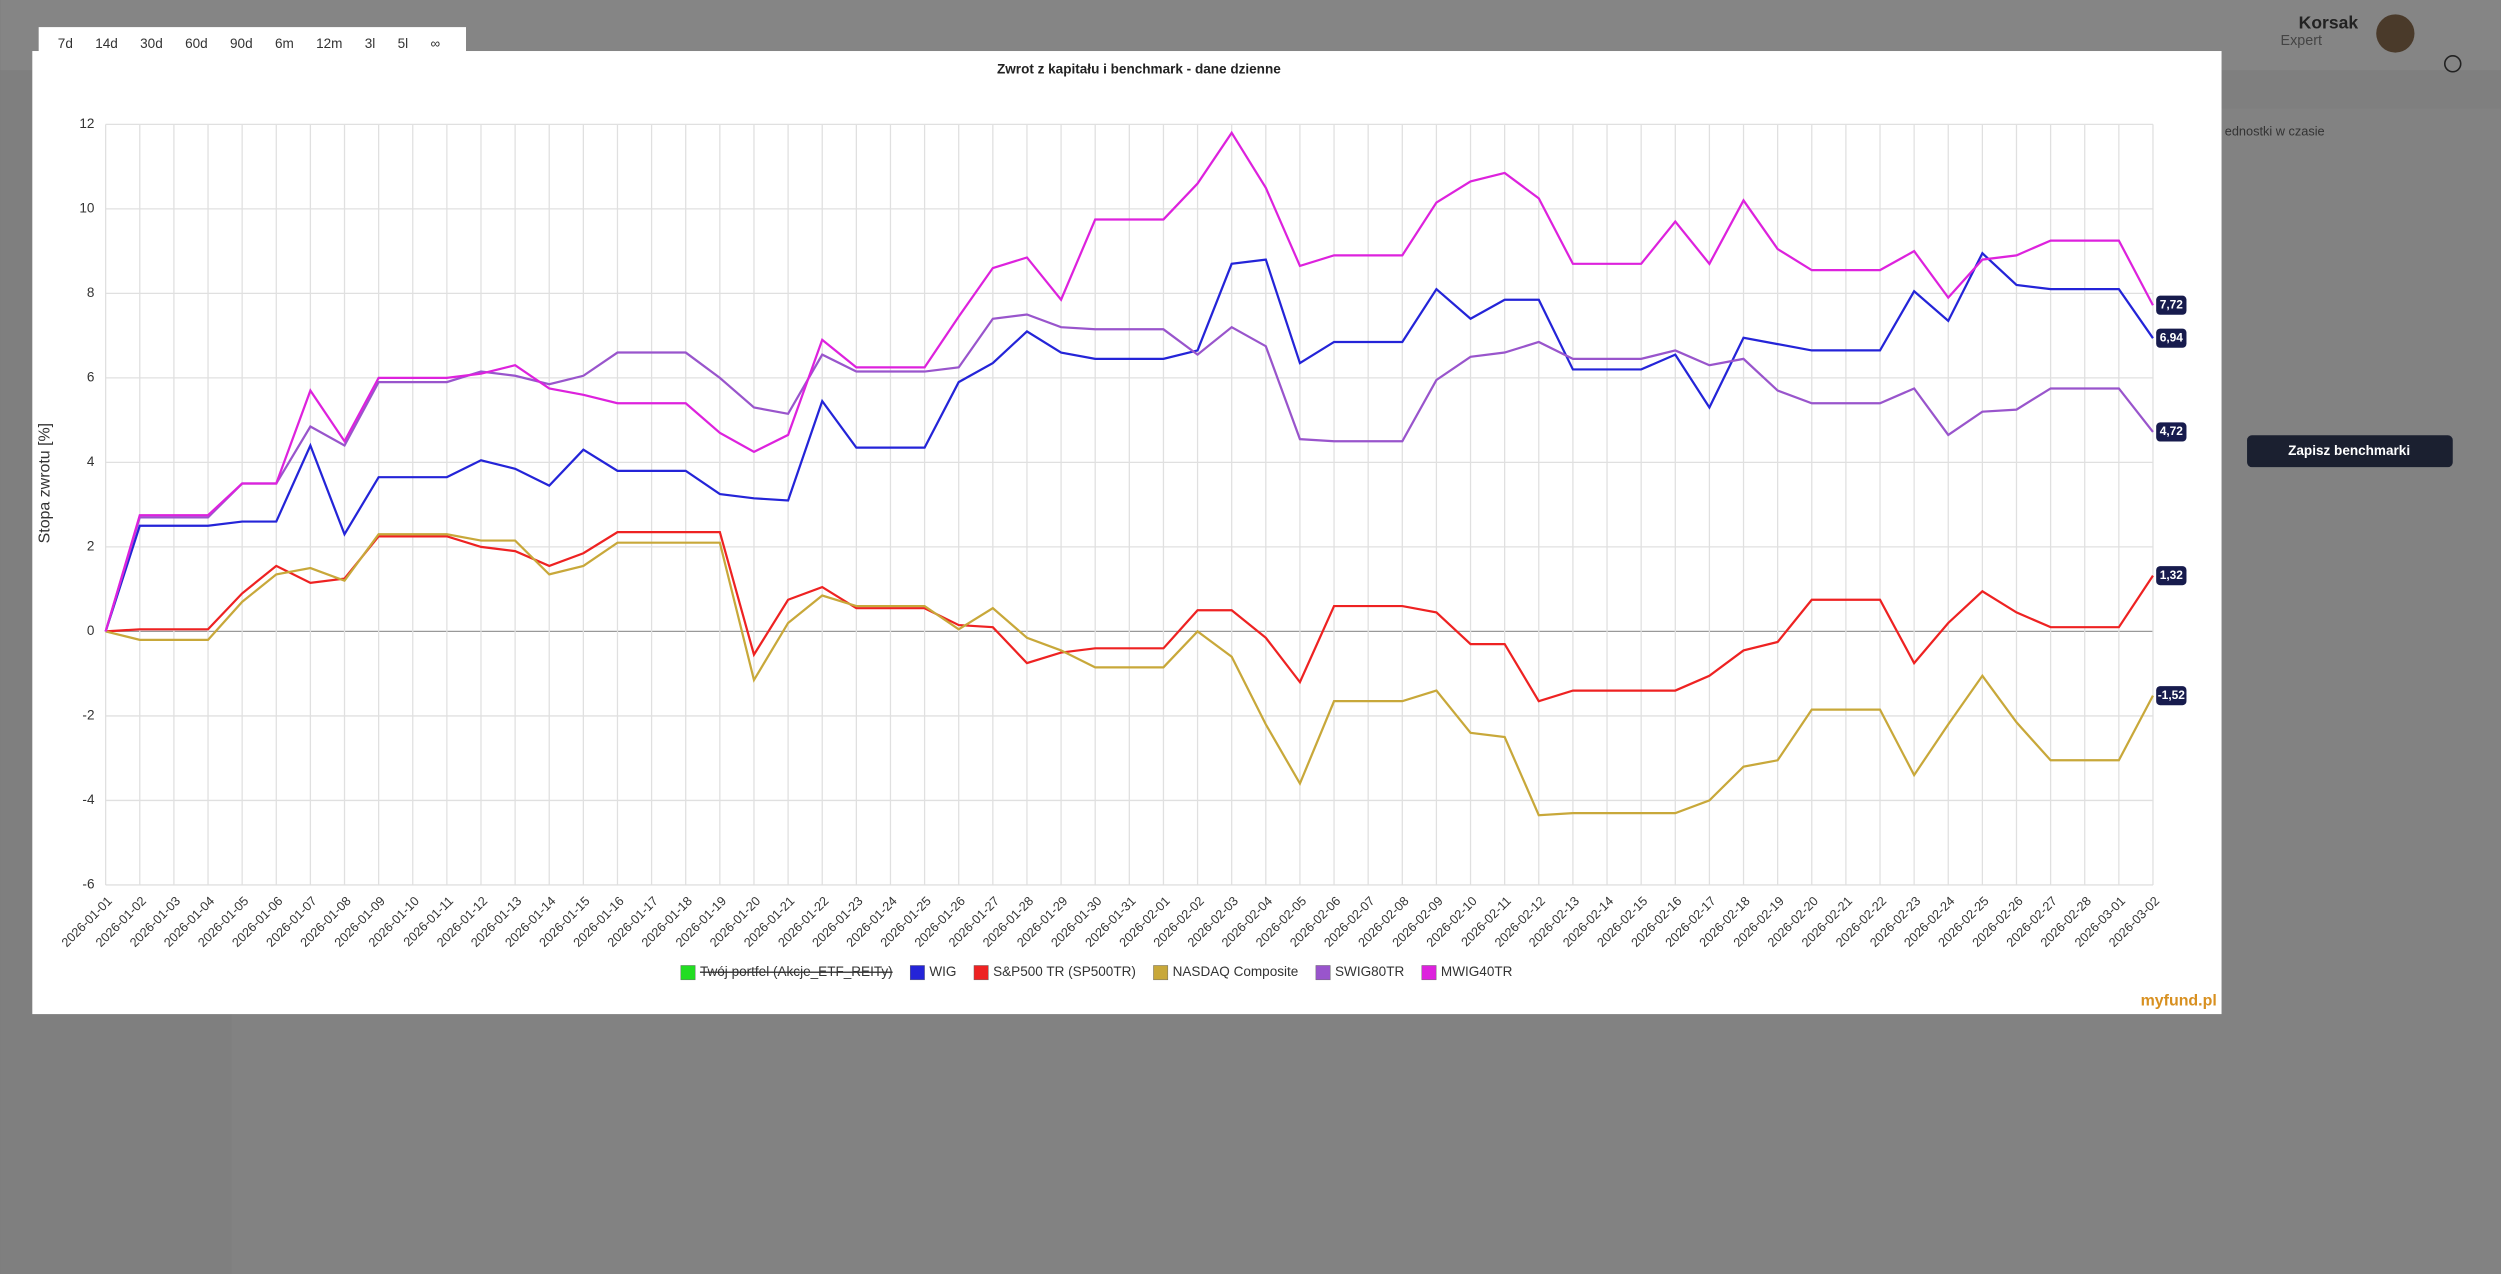 The height and width of the screenshot is (1274, 2501). I want to click on y-tick-label: 2, so click(91, 545).